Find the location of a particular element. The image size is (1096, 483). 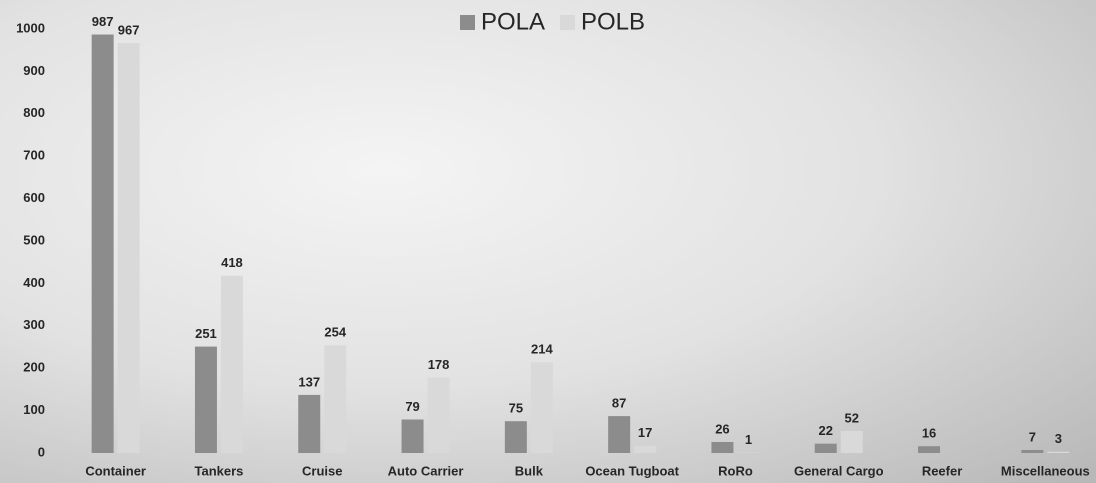

data-label: 137 is located at coordinates (309, 381).